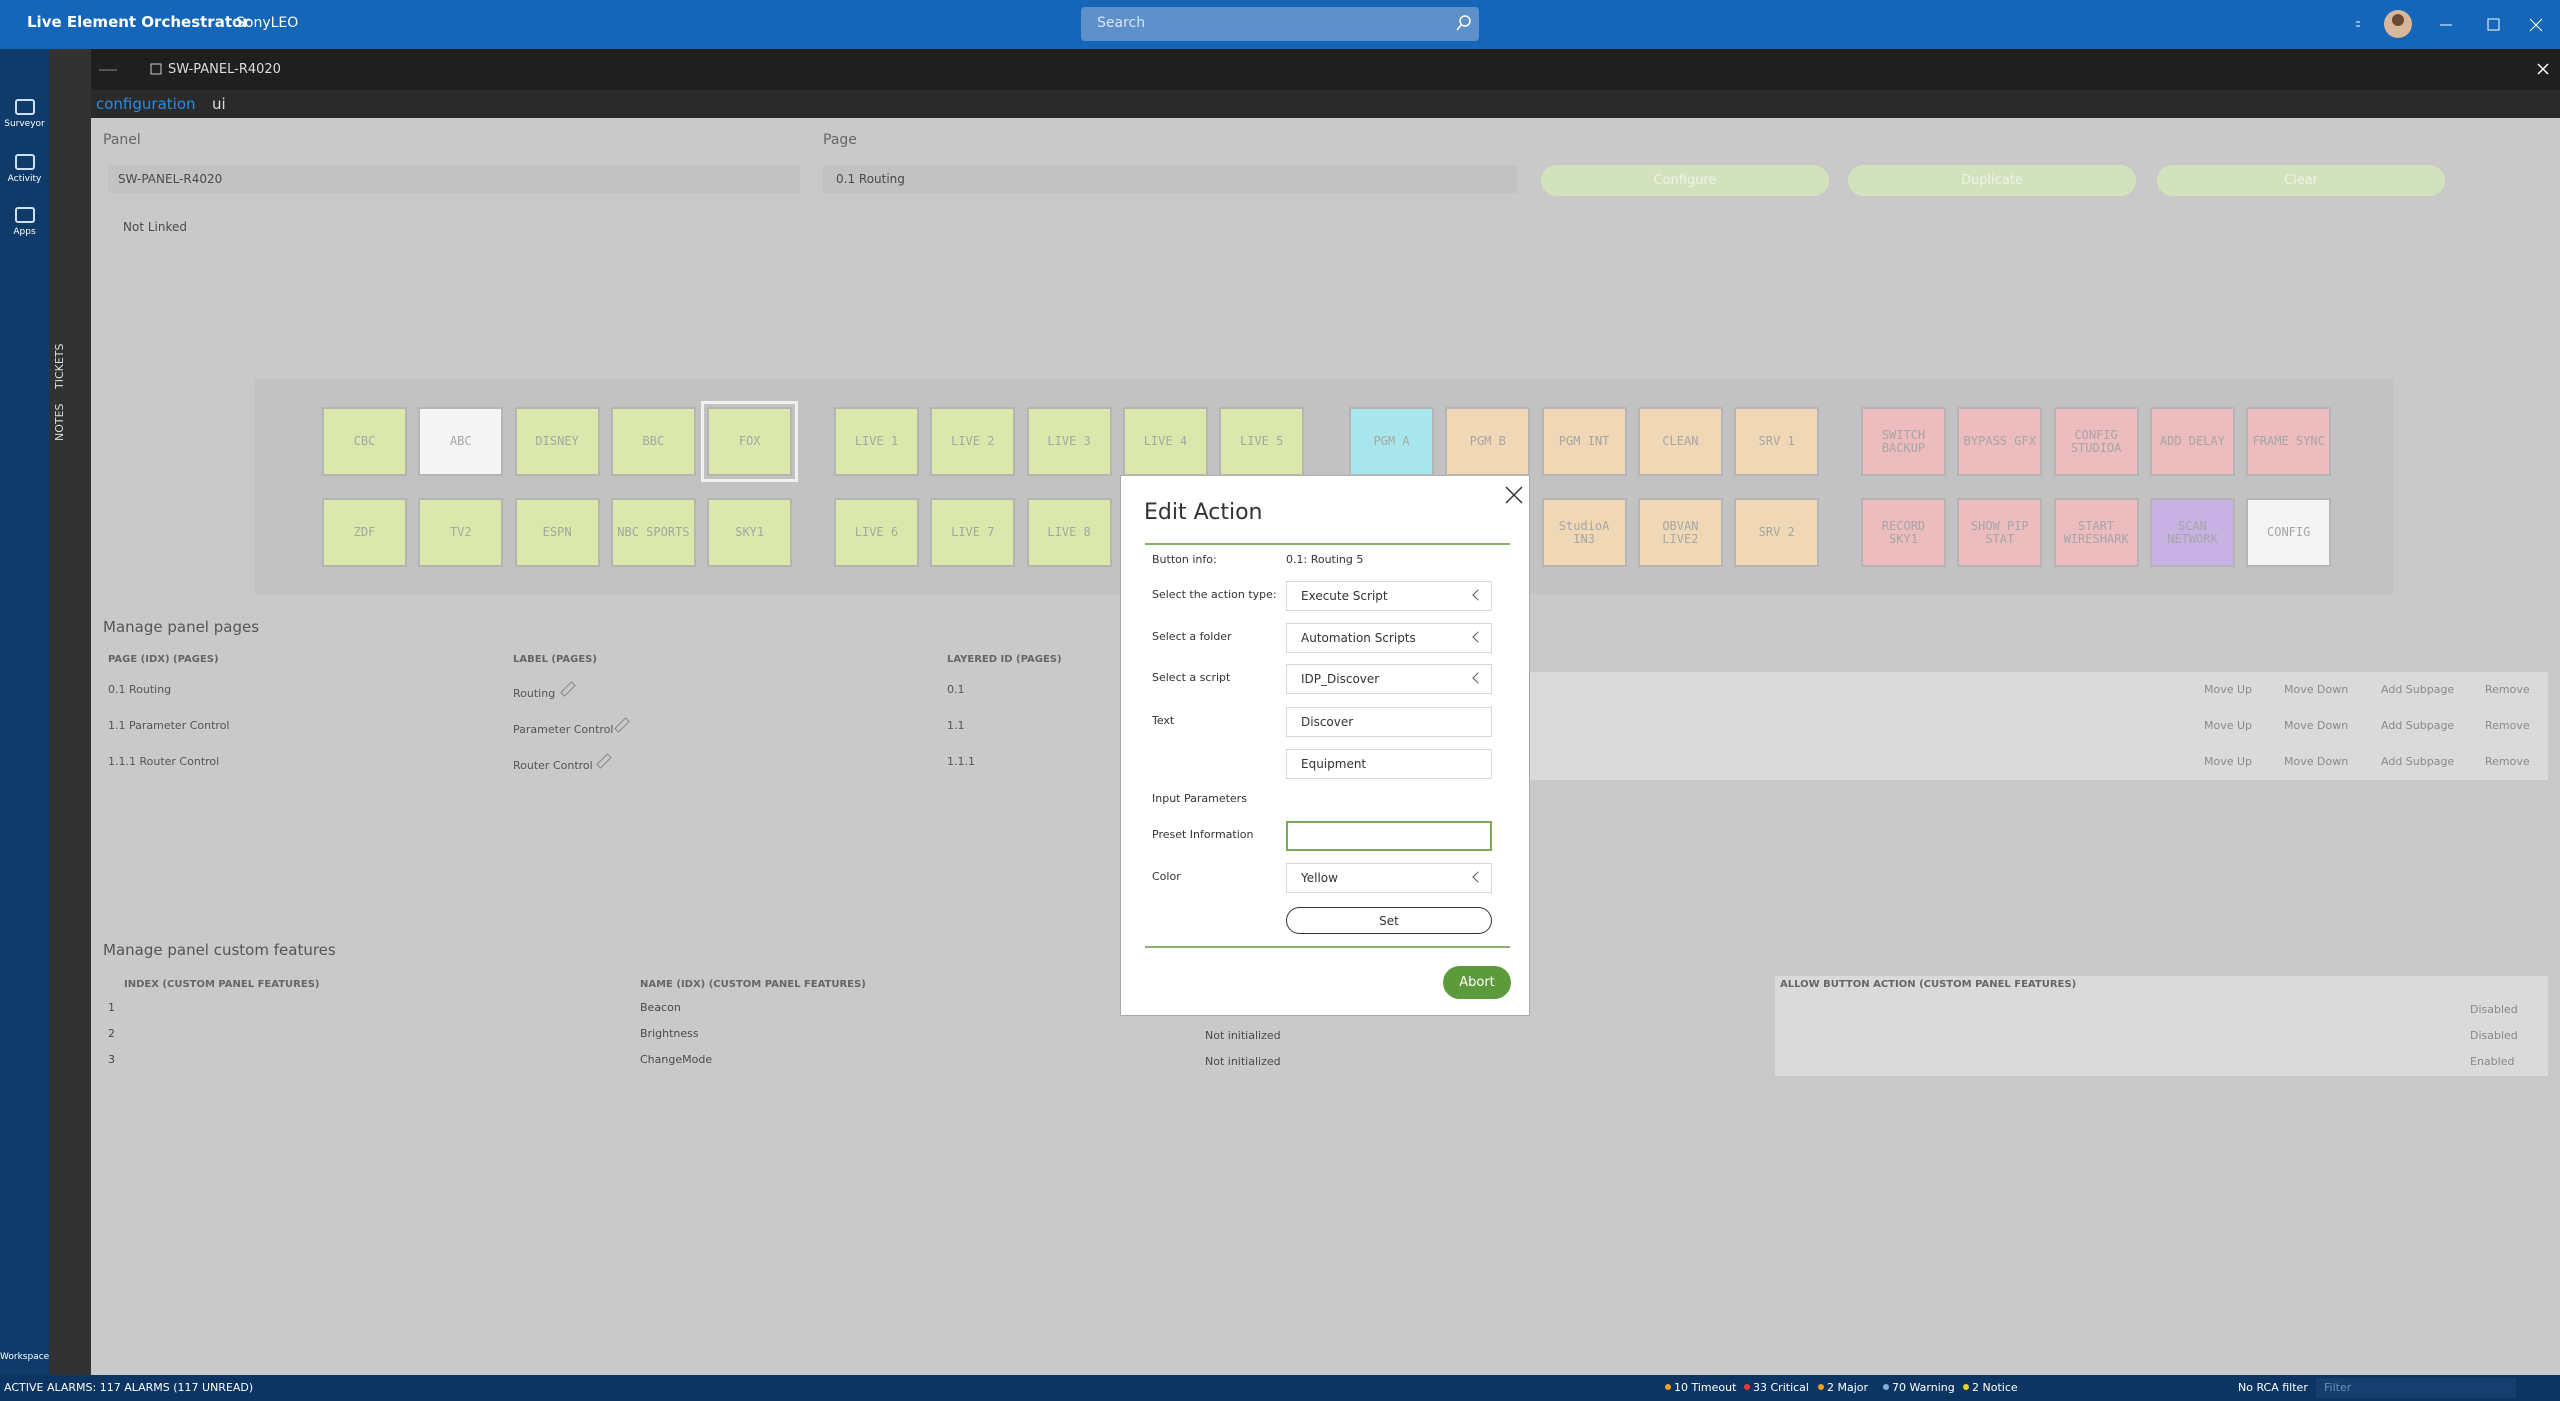 The height and width of the screenshot is (1401, 2560). Describe the element at coordinates (1680, 441) in the screenshot. I see `panel-button: CLEAN` at that location.